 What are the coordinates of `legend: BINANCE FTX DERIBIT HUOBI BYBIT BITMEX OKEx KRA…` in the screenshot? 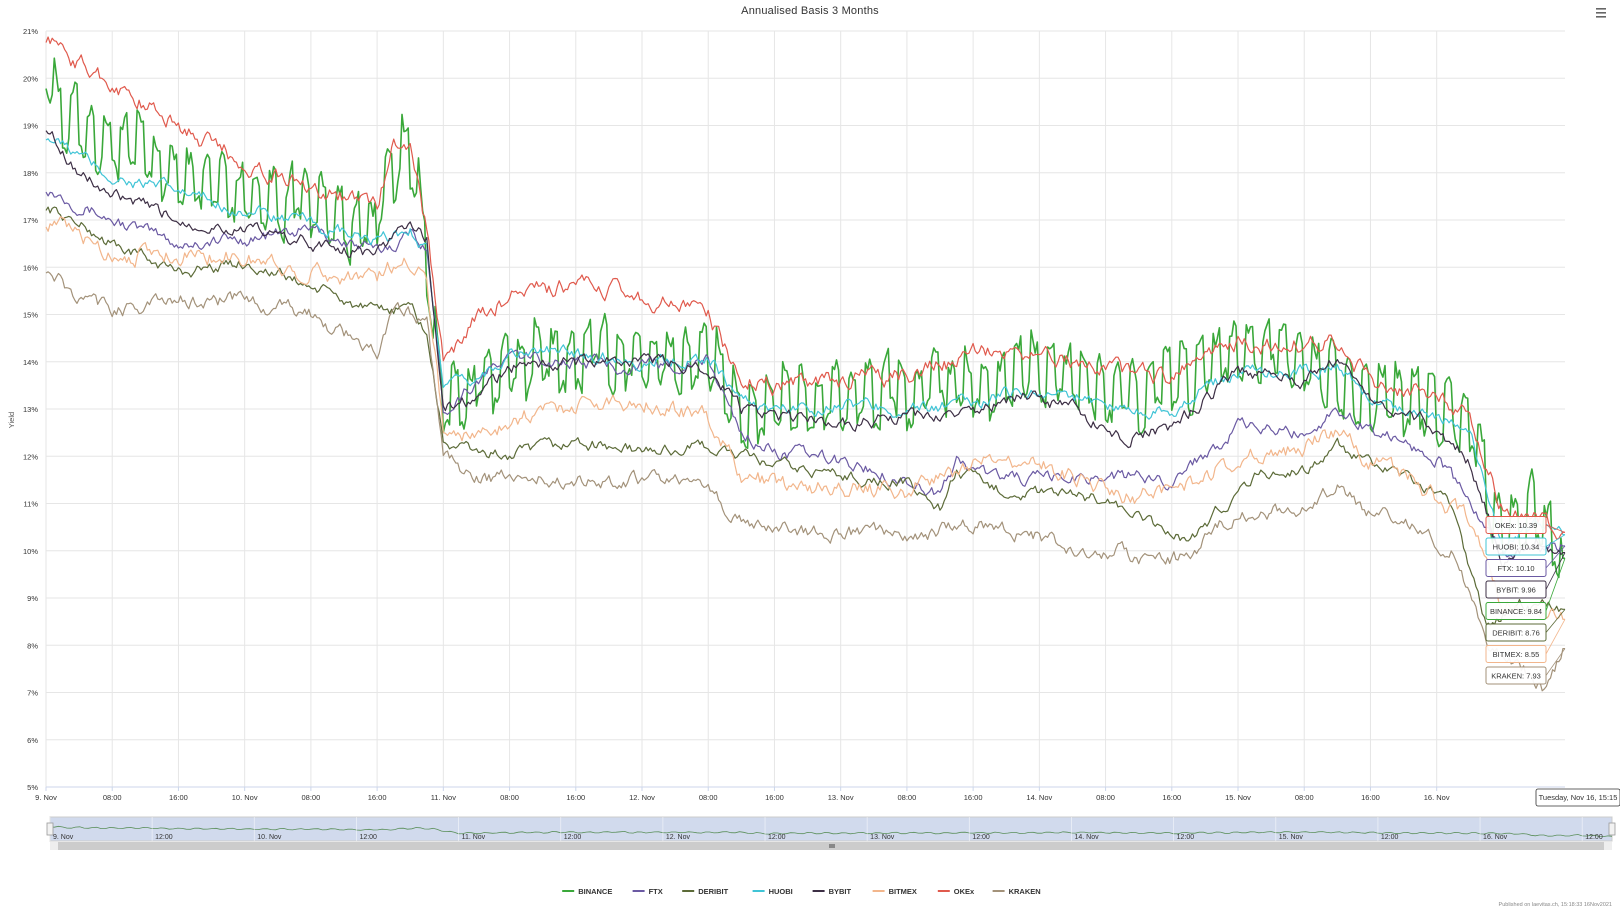 It's located at (801, 891).